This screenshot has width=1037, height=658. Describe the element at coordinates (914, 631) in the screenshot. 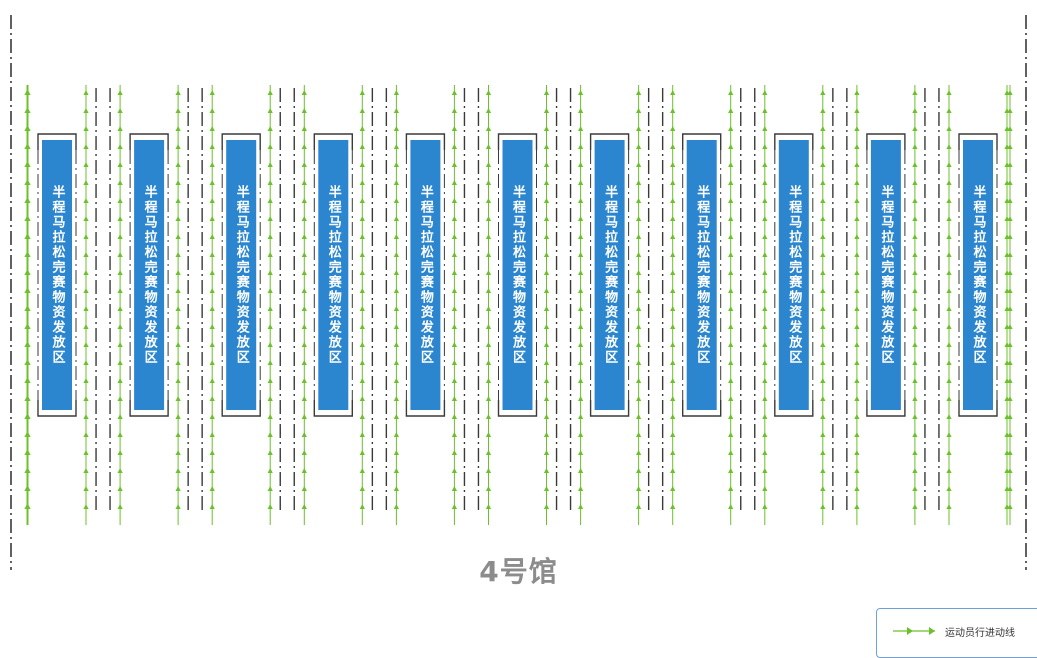

I see `route-arrow-icon` at that location.